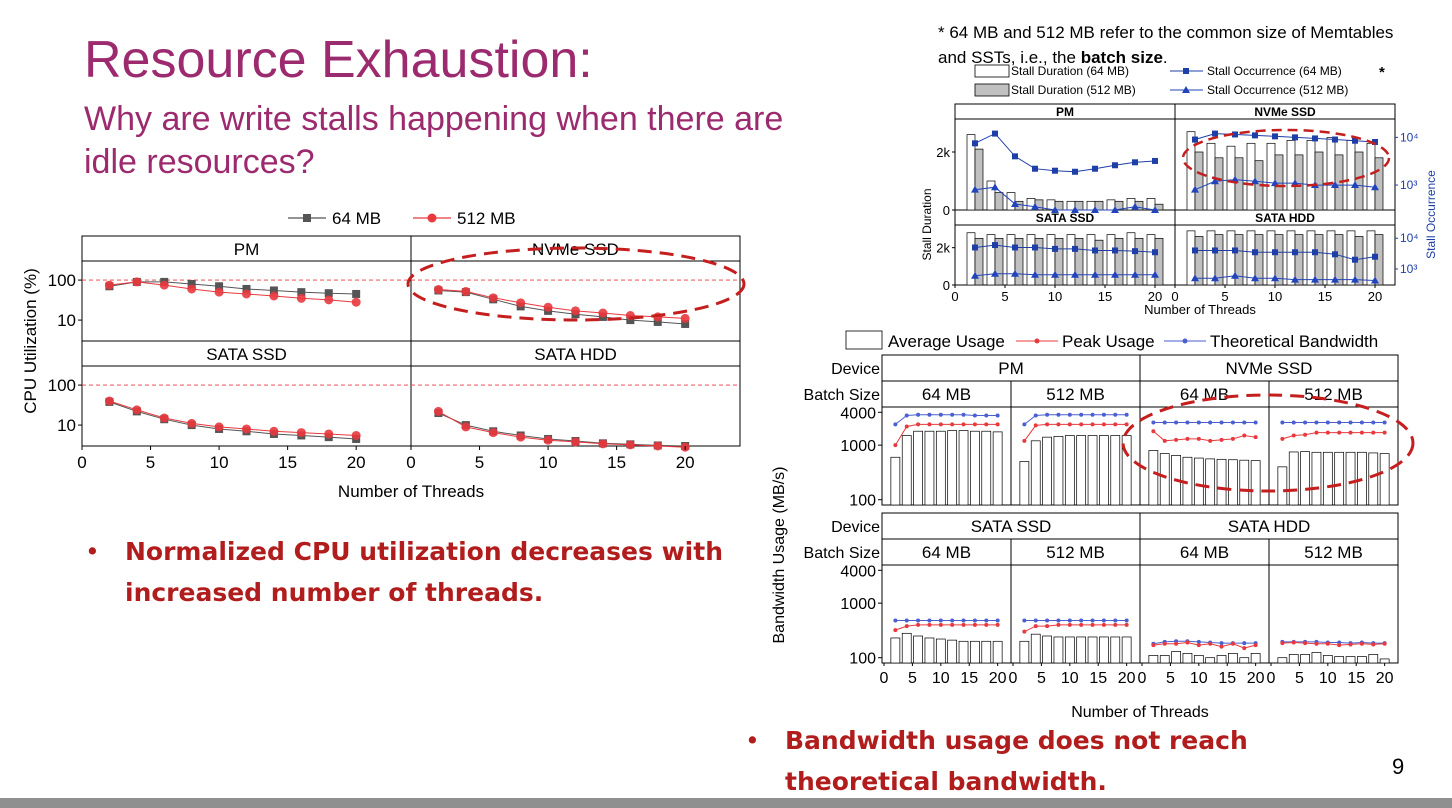 The height and width of the screenshot is (808, 1452). Describe the element at coordinates (1065, 248) in the screenshot. I see `series-line-occurrence-64mb` at that location.